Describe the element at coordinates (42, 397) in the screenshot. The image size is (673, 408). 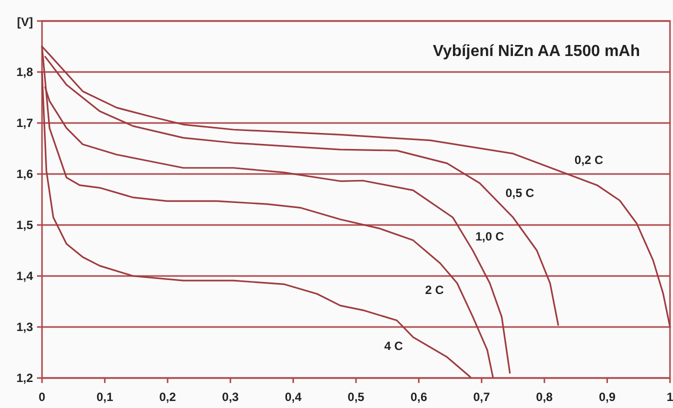
I see `x-tick-label: 0` at that location.